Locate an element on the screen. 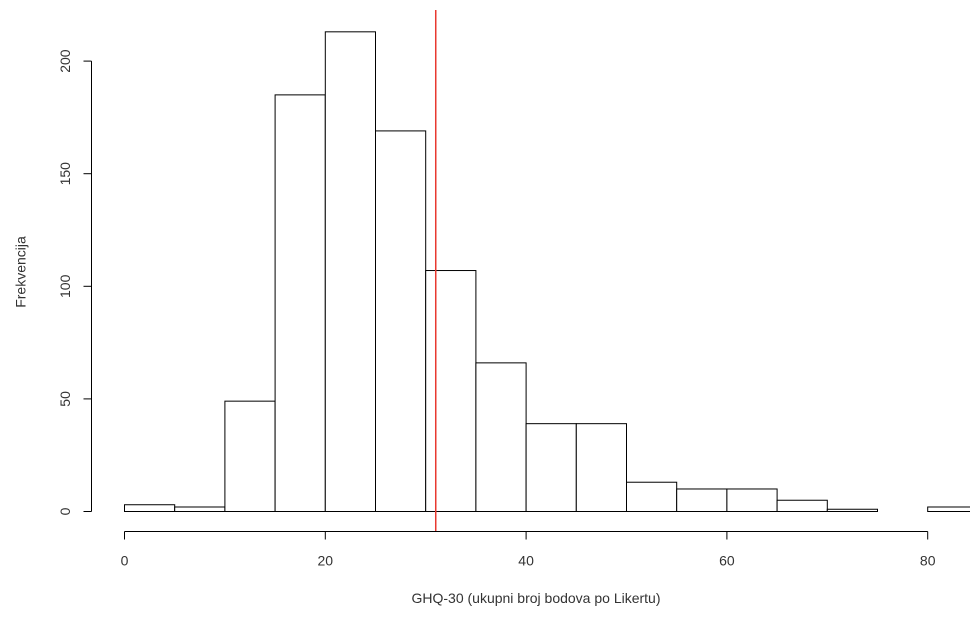 The width and height of the screenshot is (970, 618). x-tick-label: 20 is located at coordinates (326, 561).